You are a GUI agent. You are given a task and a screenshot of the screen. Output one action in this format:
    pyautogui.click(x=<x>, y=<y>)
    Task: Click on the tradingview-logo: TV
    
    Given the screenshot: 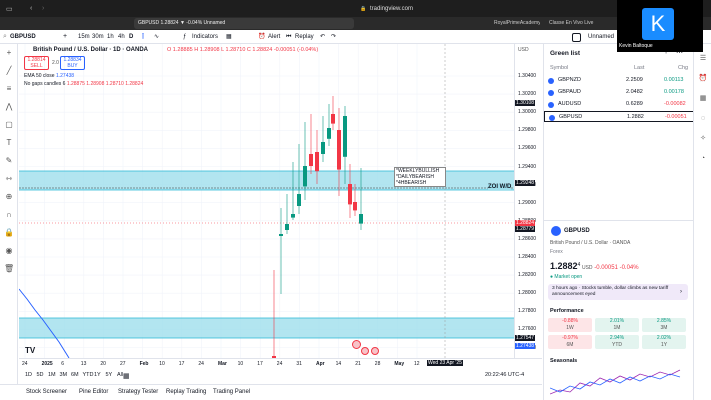 What is the action you would take?
    pyautogui.click(x=30, y=350)
    